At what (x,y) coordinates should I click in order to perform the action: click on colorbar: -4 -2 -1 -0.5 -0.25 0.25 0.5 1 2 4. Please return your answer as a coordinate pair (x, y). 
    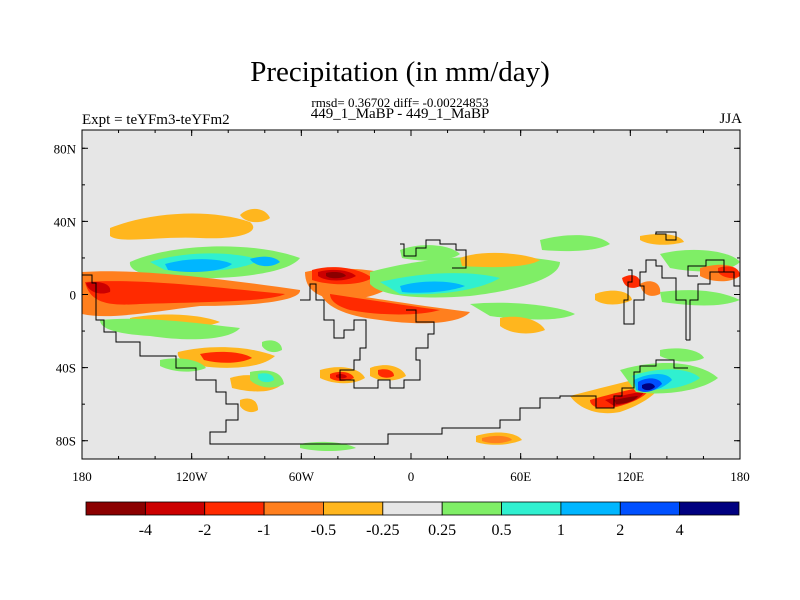
    Looking at the image, I should click on (412, 520).